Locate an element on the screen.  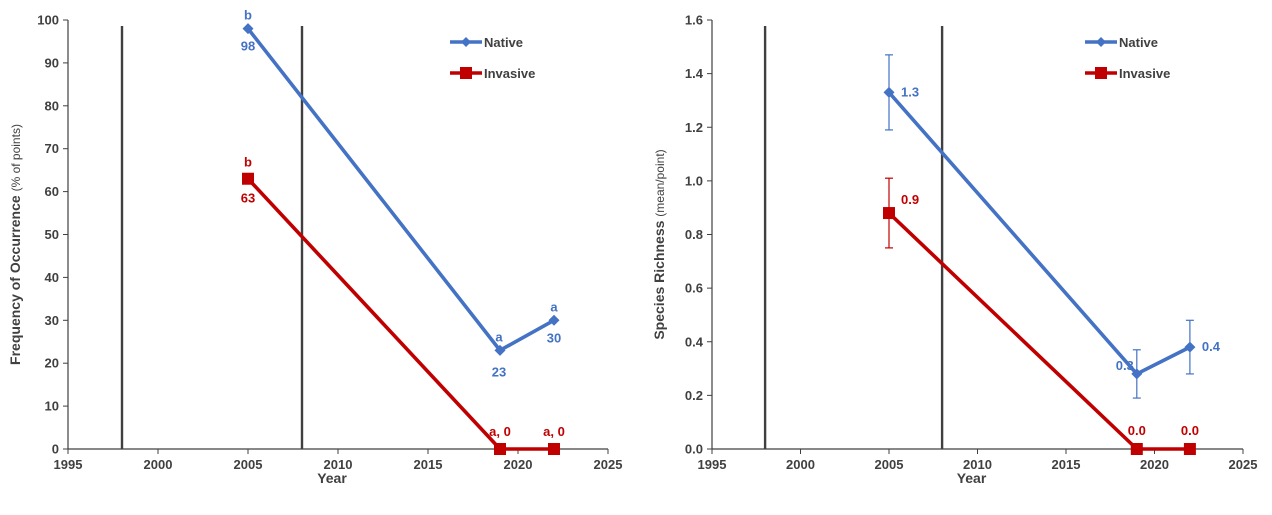
y-tick-label: 50 is located at coordinates (52, 234).